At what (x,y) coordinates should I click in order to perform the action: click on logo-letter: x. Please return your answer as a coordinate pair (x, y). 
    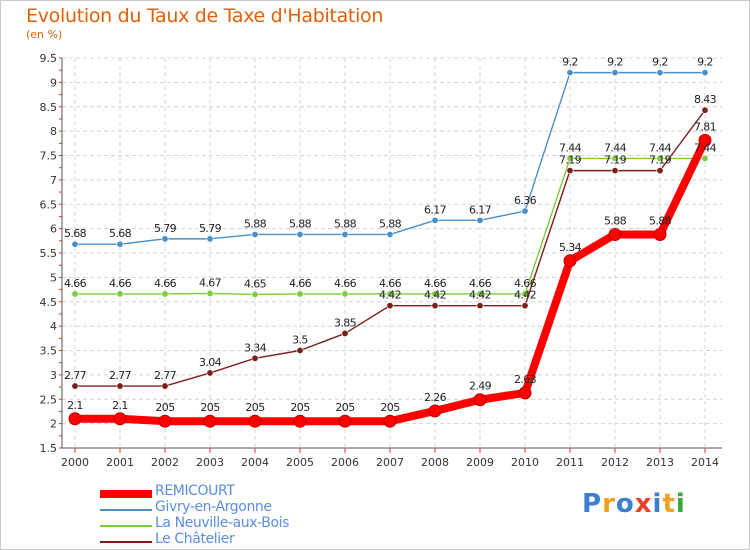
    Looking at the image, I should click on (643, 504).